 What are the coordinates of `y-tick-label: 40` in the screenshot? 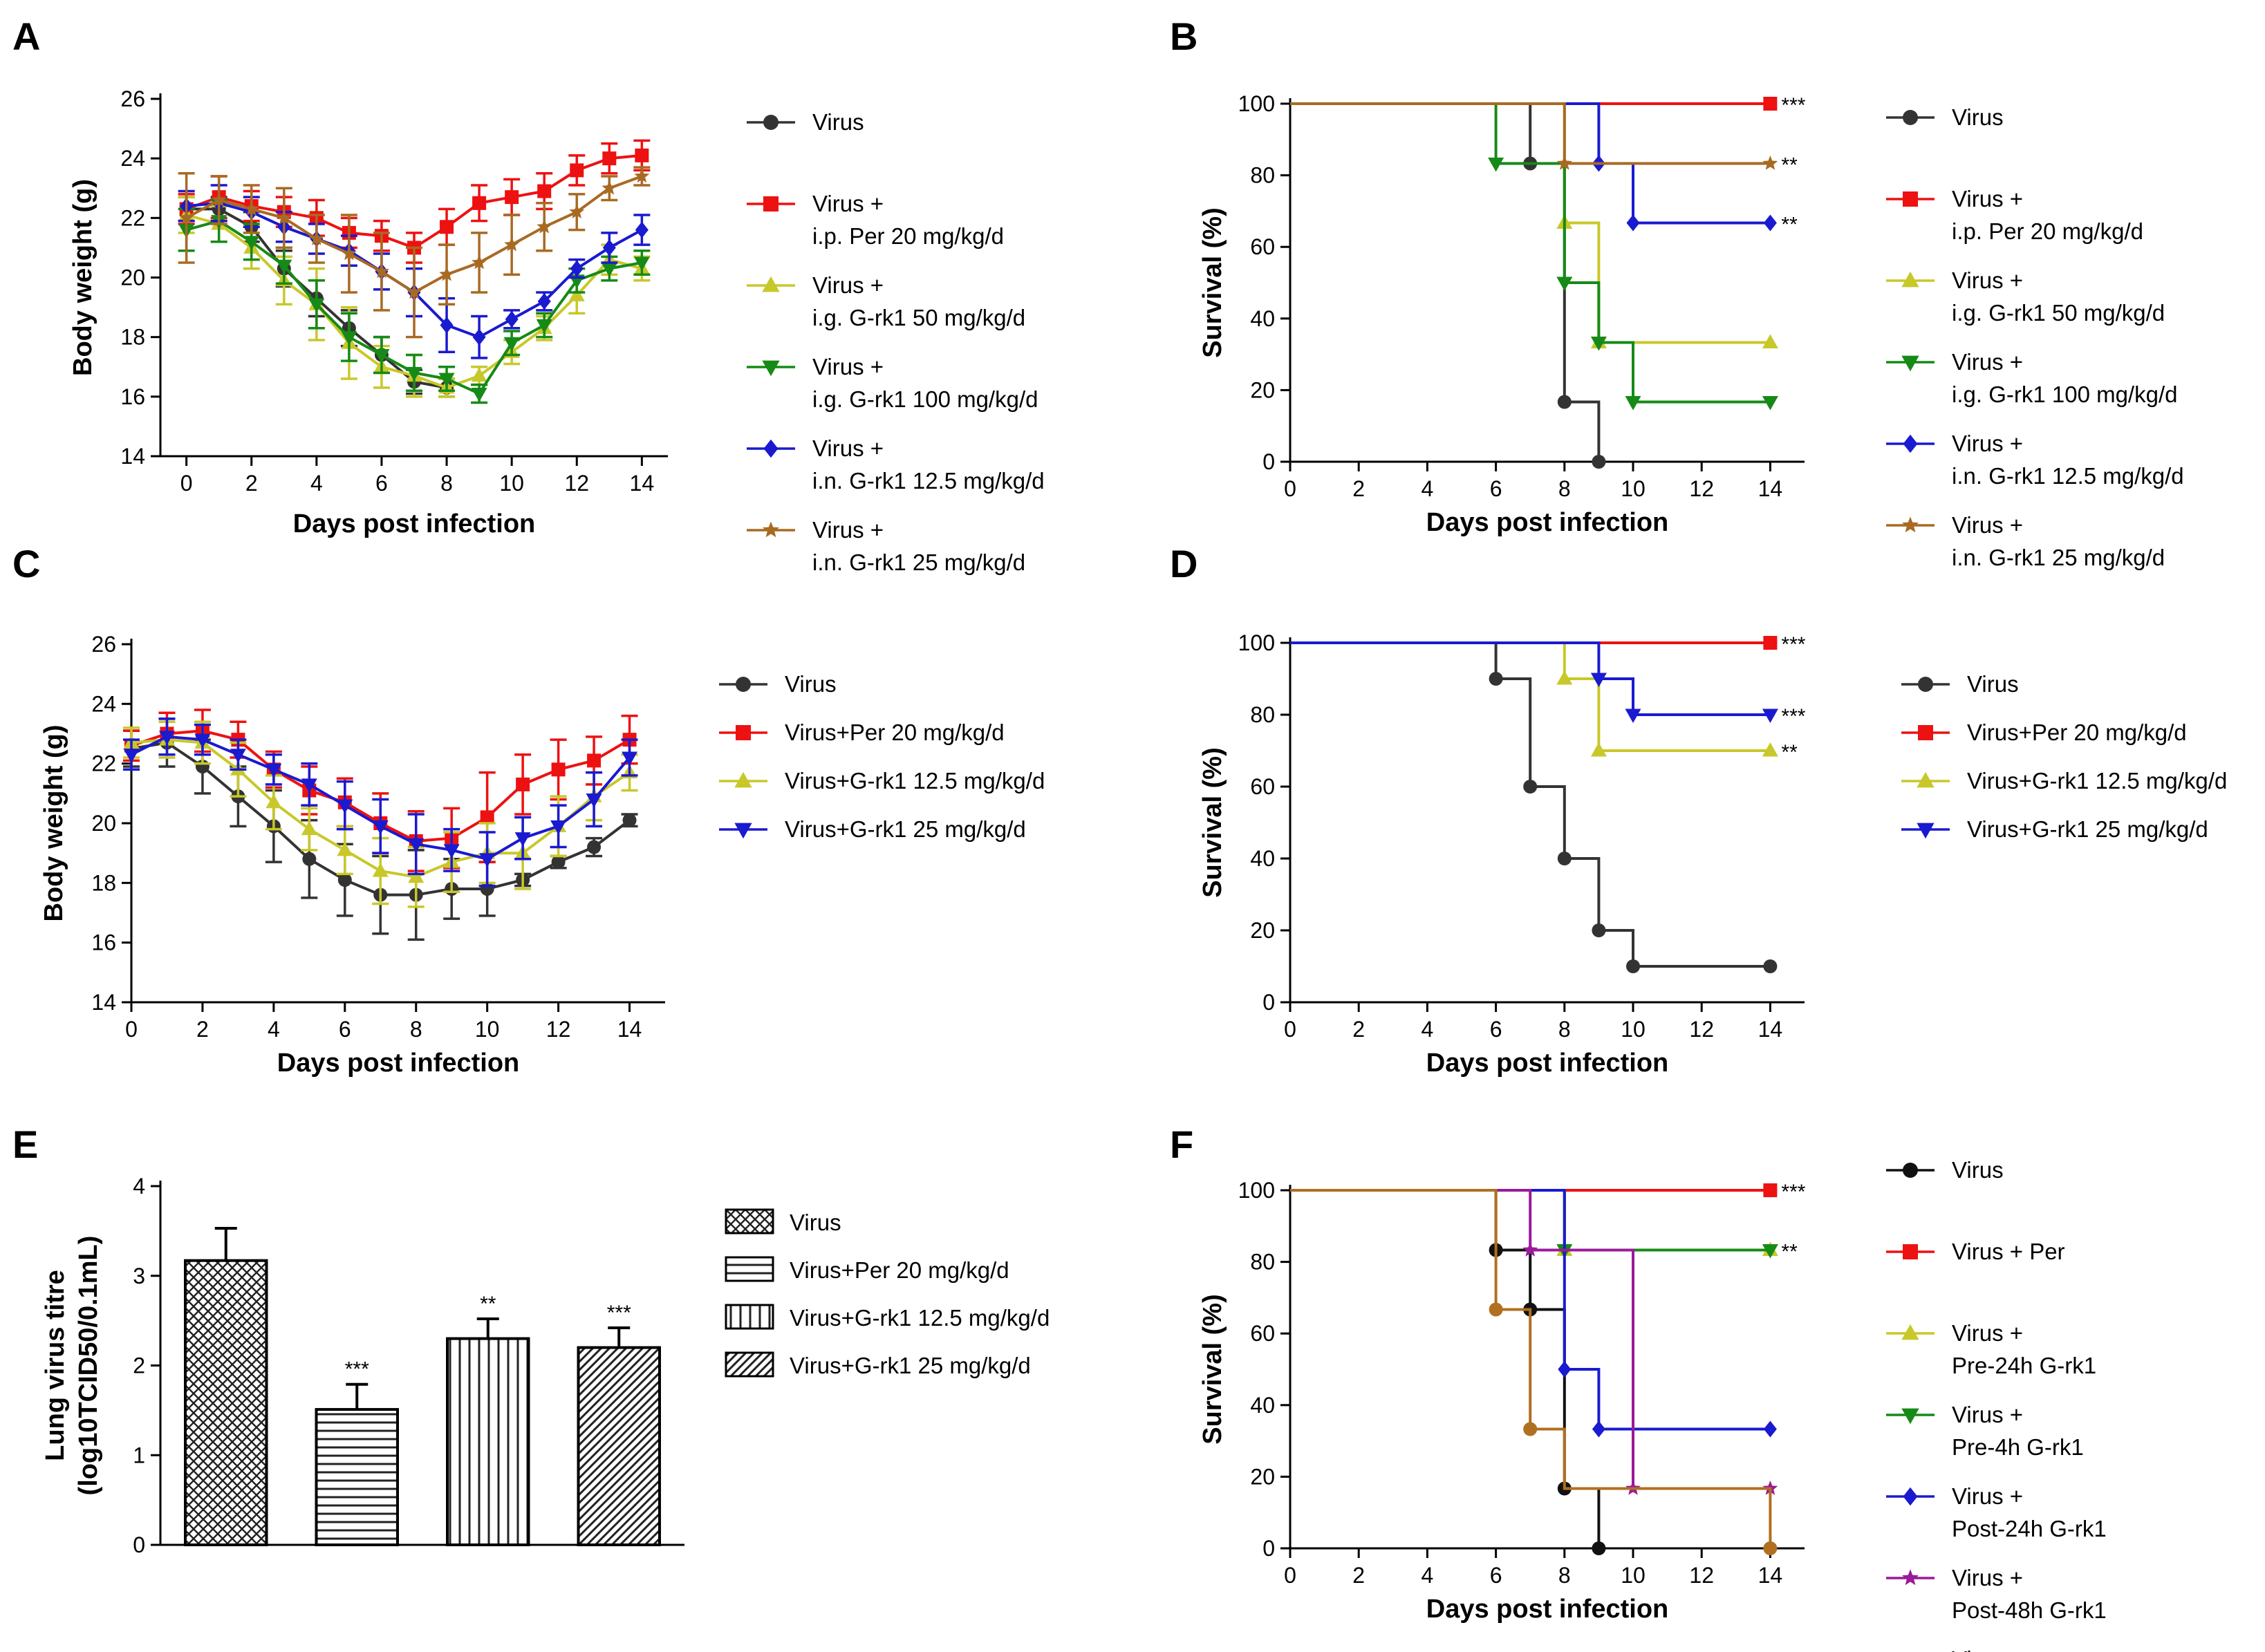 It's located at (1262, 859).